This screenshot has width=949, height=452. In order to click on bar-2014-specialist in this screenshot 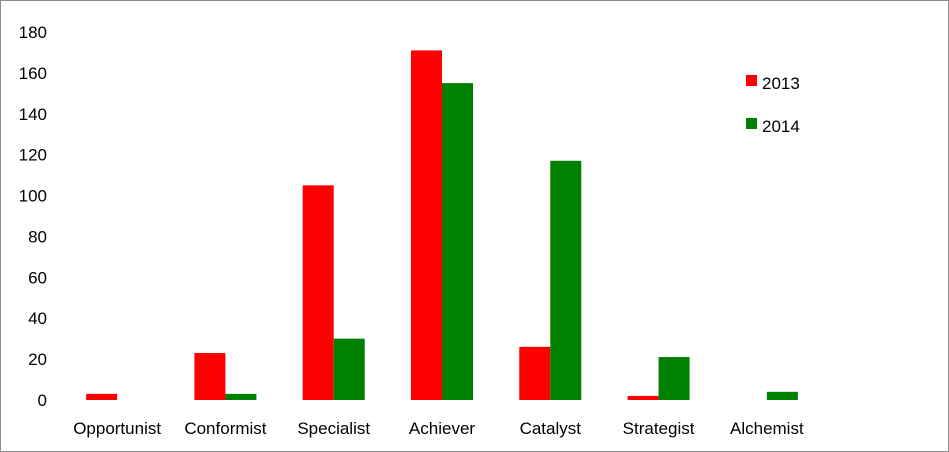, I will do `click(349, 369)`.